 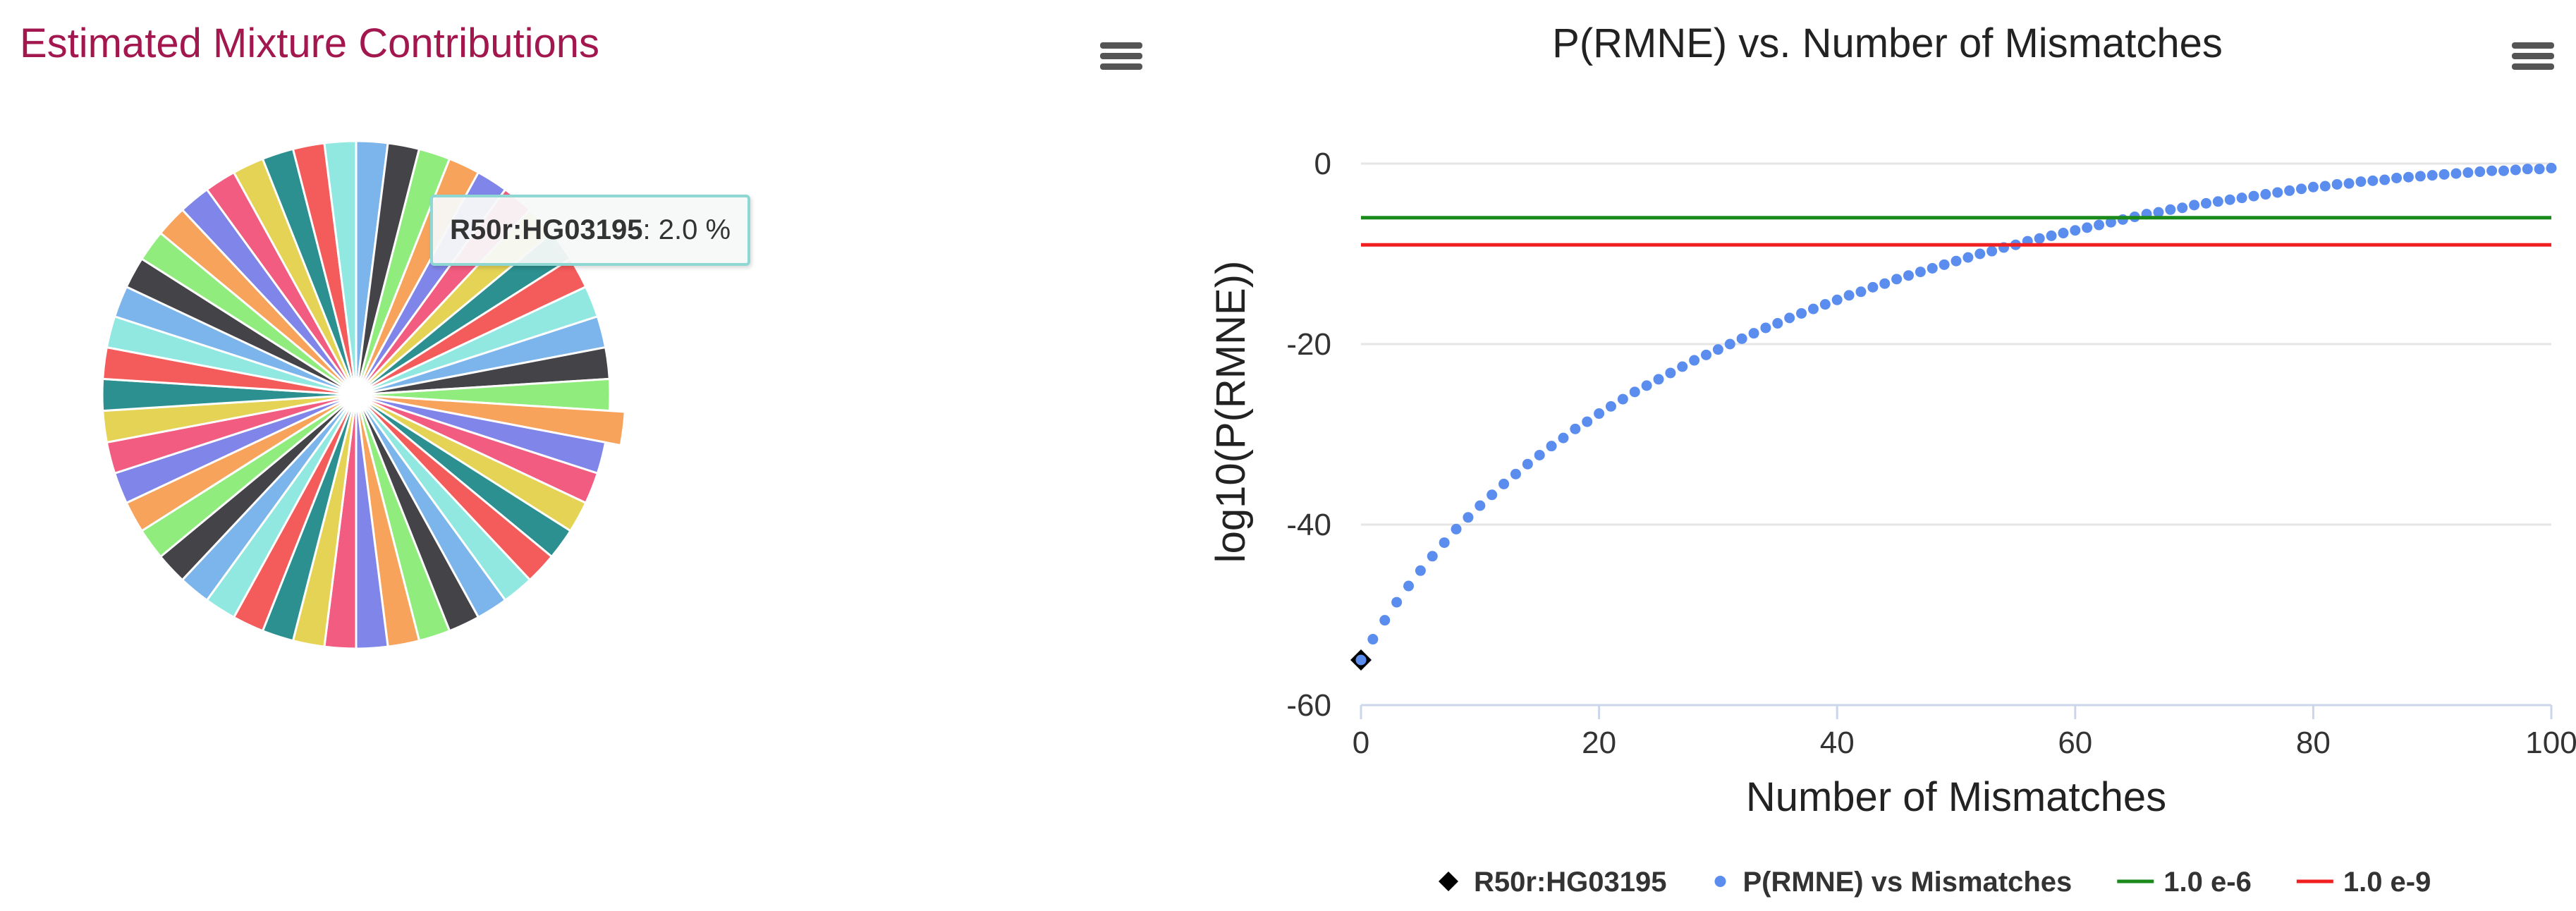 What do you see at coordinates (1894, 882) in the screenshot?
I see `legend-item: P(RMNE) vs Mismatches` at bounding box center [1894, 882].